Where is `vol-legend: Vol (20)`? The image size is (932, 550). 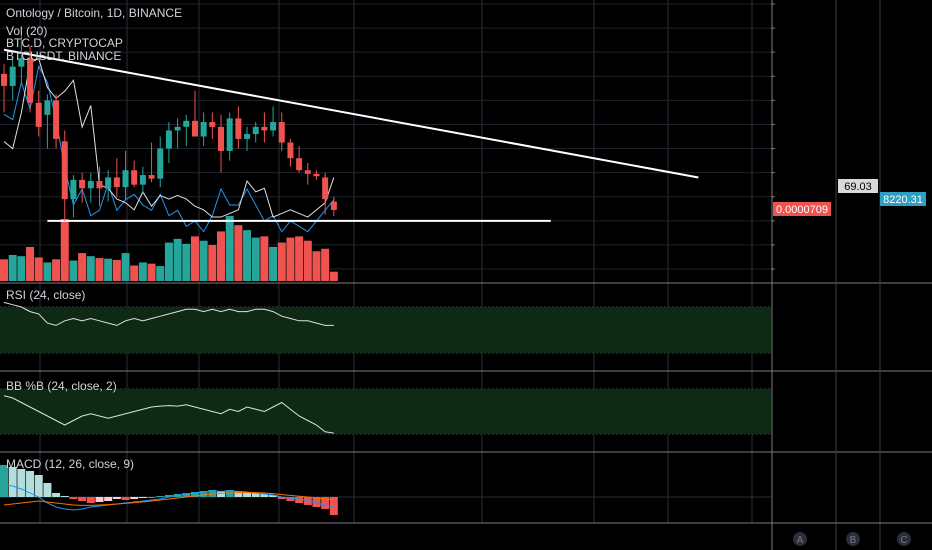
vol-legend: Vol (20) is located at coordinates (26, 31).